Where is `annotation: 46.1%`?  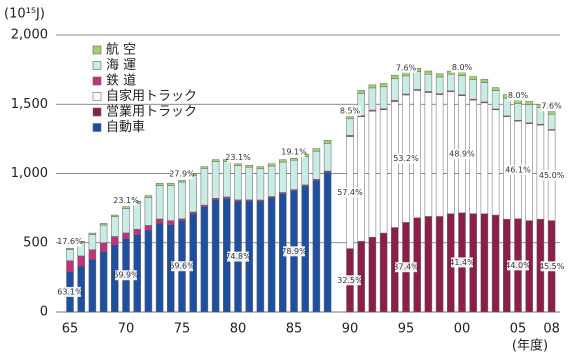
annotation: 46.1% is located at coordinates (518, 169).